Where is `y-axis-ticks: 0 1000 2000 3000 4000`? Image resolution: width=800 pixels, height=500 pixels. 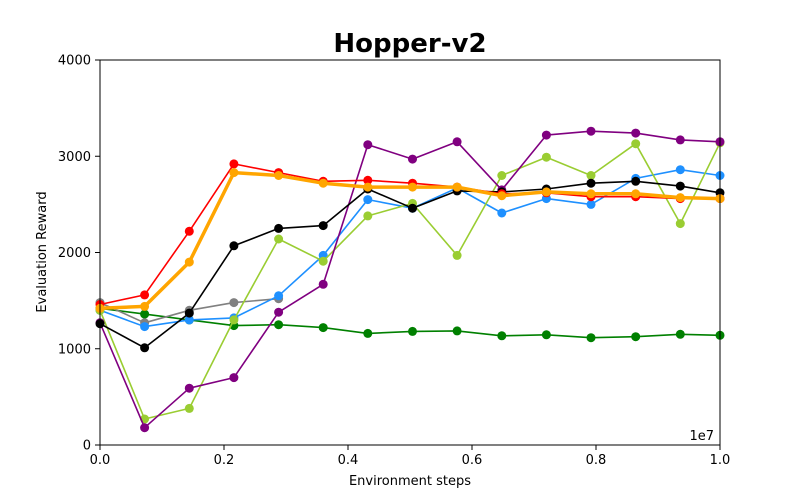 y-axis-ticks: 0 1000 2000 3000 4000 is located at coordinates (79, 254).